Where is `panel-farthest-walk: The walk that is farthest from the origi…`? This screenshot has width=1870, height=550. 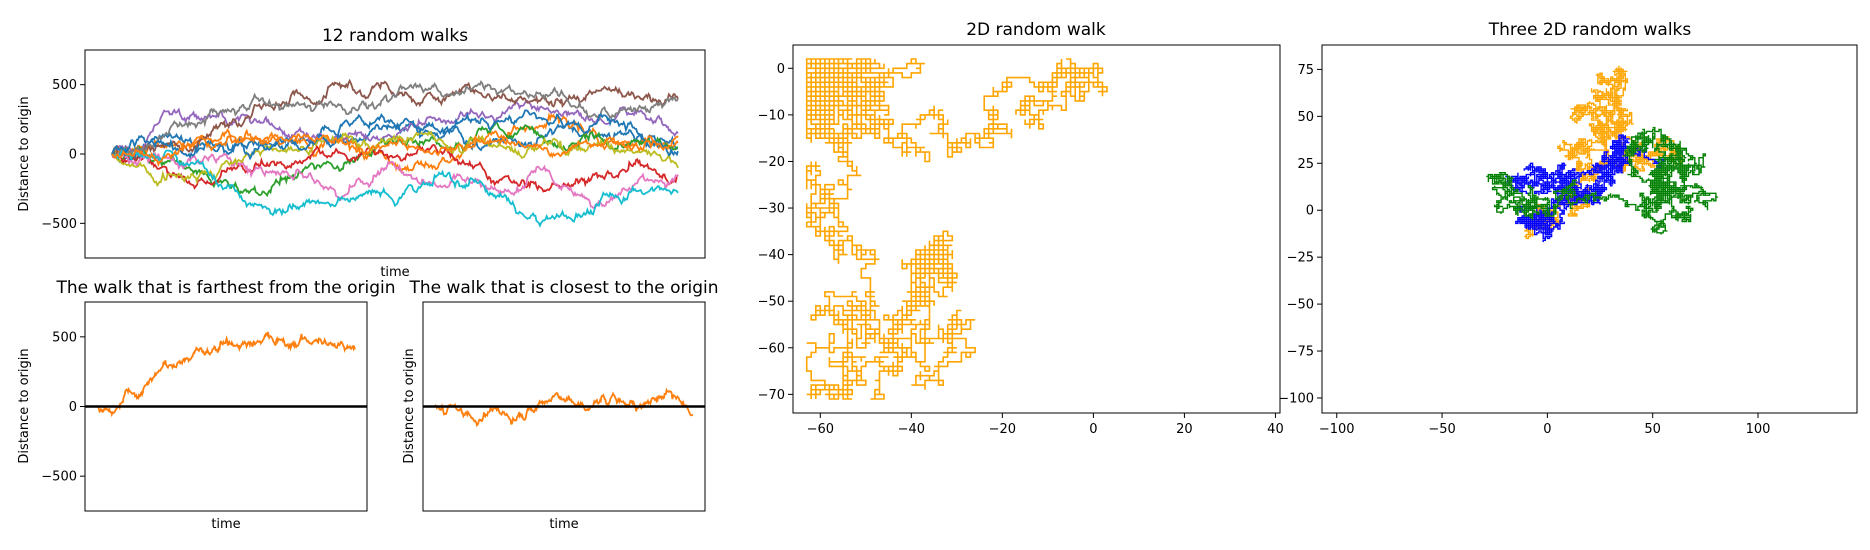
panel-farthest-walk: The walk that is farthest from the origi… is located at coordinates (206, 405).